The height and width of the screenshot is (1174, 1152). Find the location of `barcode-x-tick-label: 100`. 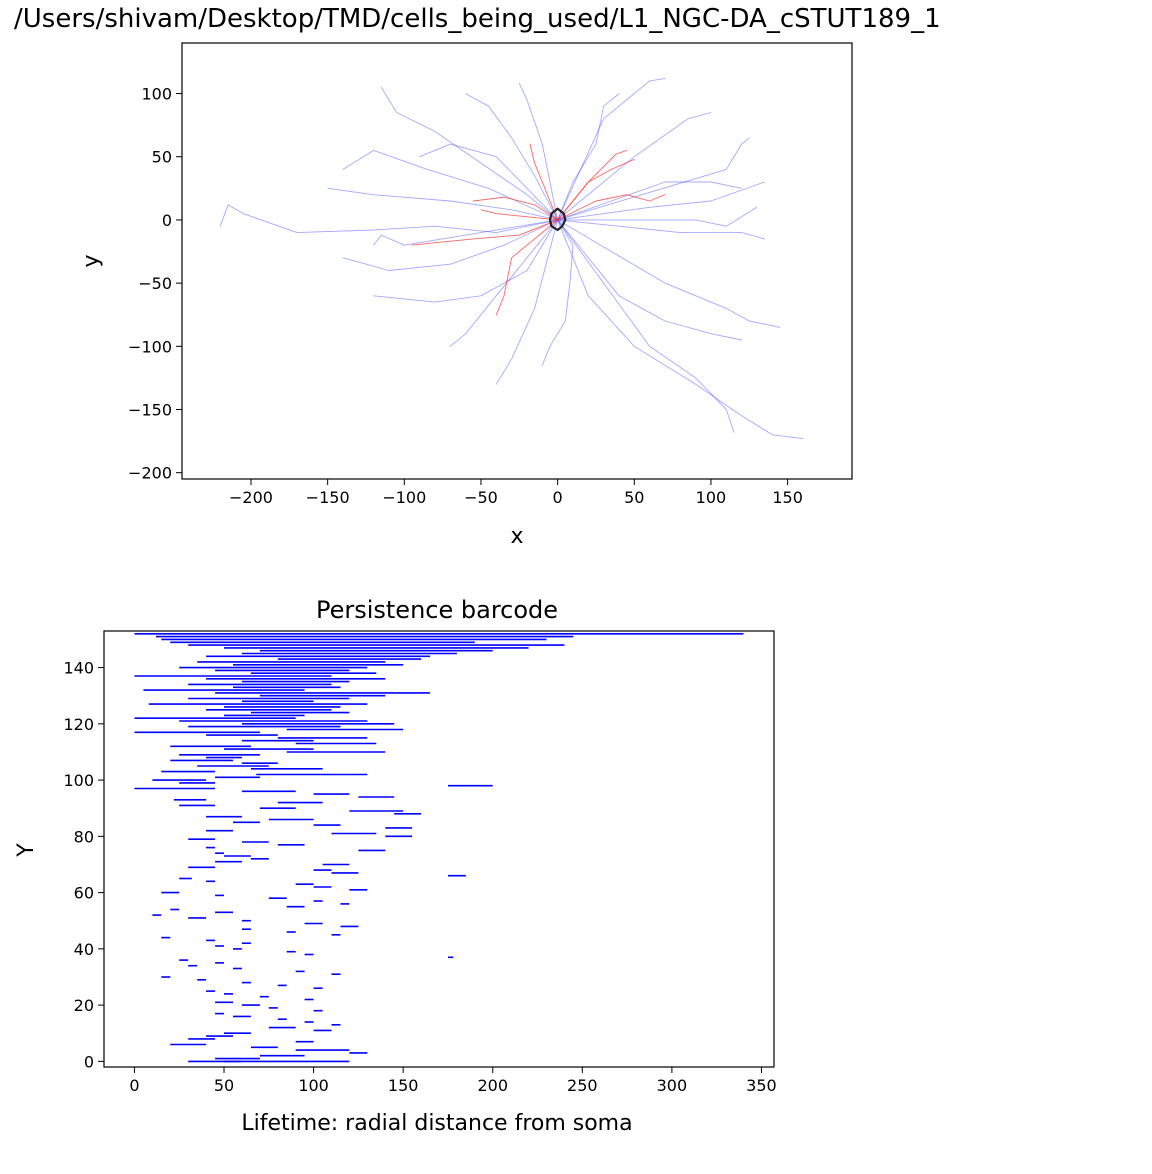

barcode-x-tick-label: 100 is located at coordinates (313, 1085).